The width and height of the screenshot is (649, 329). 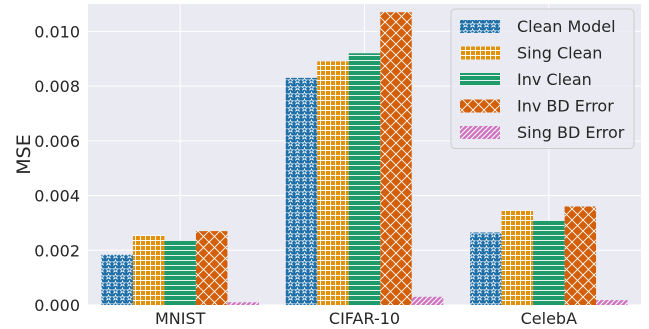 I want to click on x-tick-label: MNIST, so click(x=180, y=318).